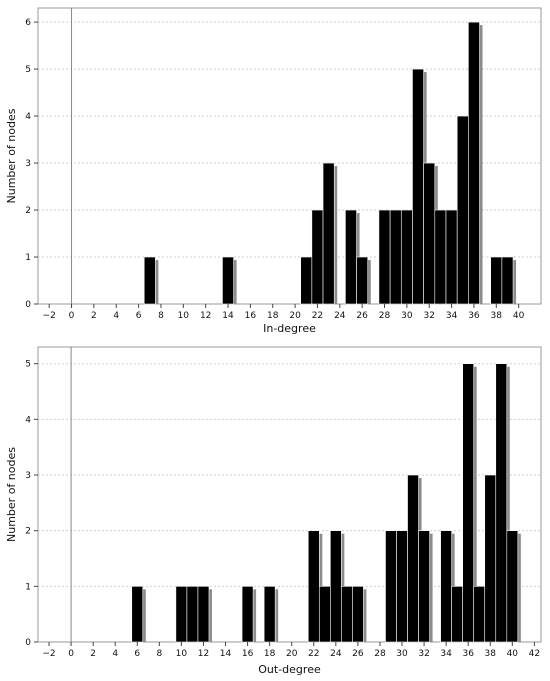 This screenshot has width=550, height=681. What do you see at coordinates (28, 258) in the screenshot?
I see `y-tick-label: 1` at bounding box center [28, 258].